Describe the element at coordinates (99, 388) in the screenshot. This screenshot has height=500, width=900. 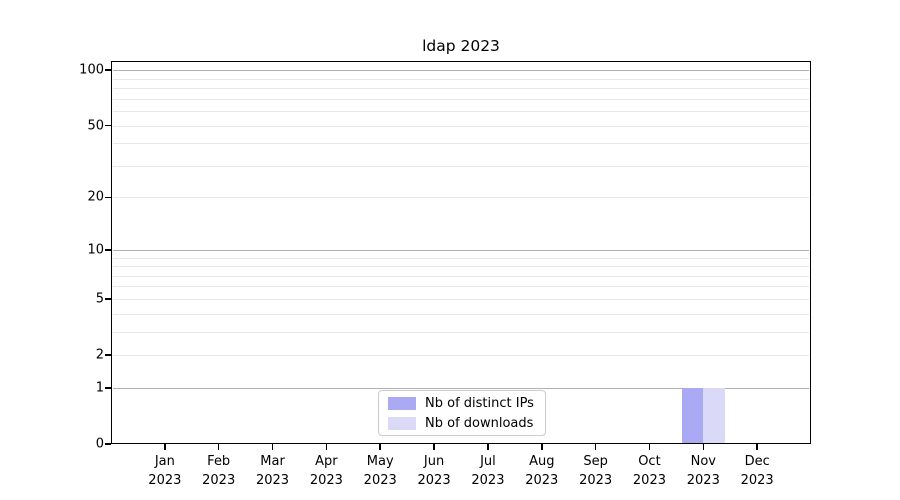
I see `y-tick-label: 1` at that location.